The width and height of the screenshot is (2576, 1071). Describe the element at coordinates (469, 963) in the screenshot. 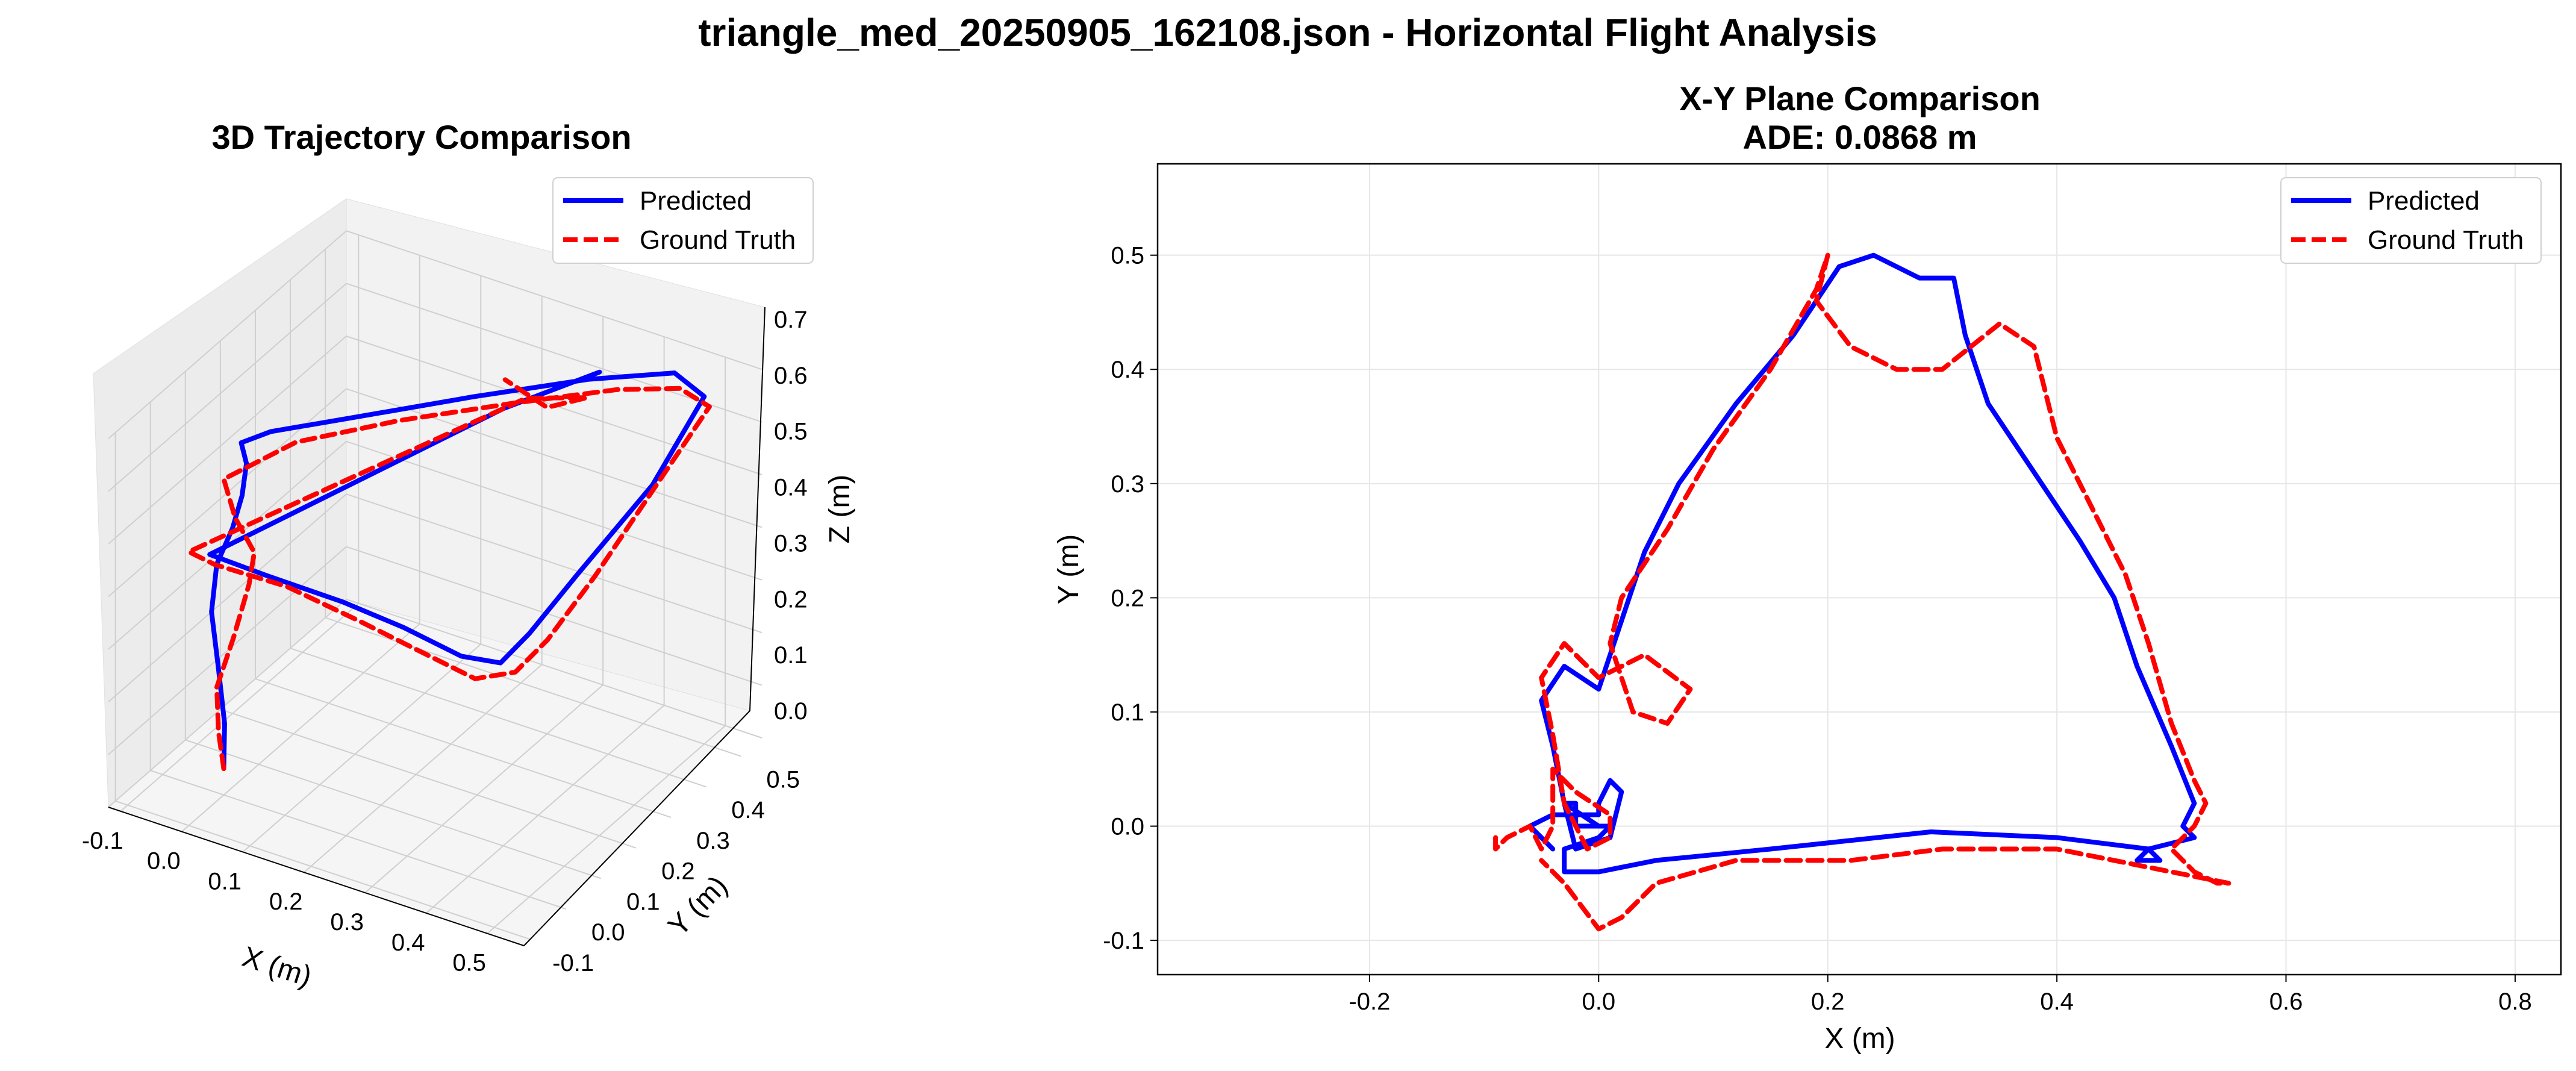

I see `x-tick-label-3d: 0.5` at that location.